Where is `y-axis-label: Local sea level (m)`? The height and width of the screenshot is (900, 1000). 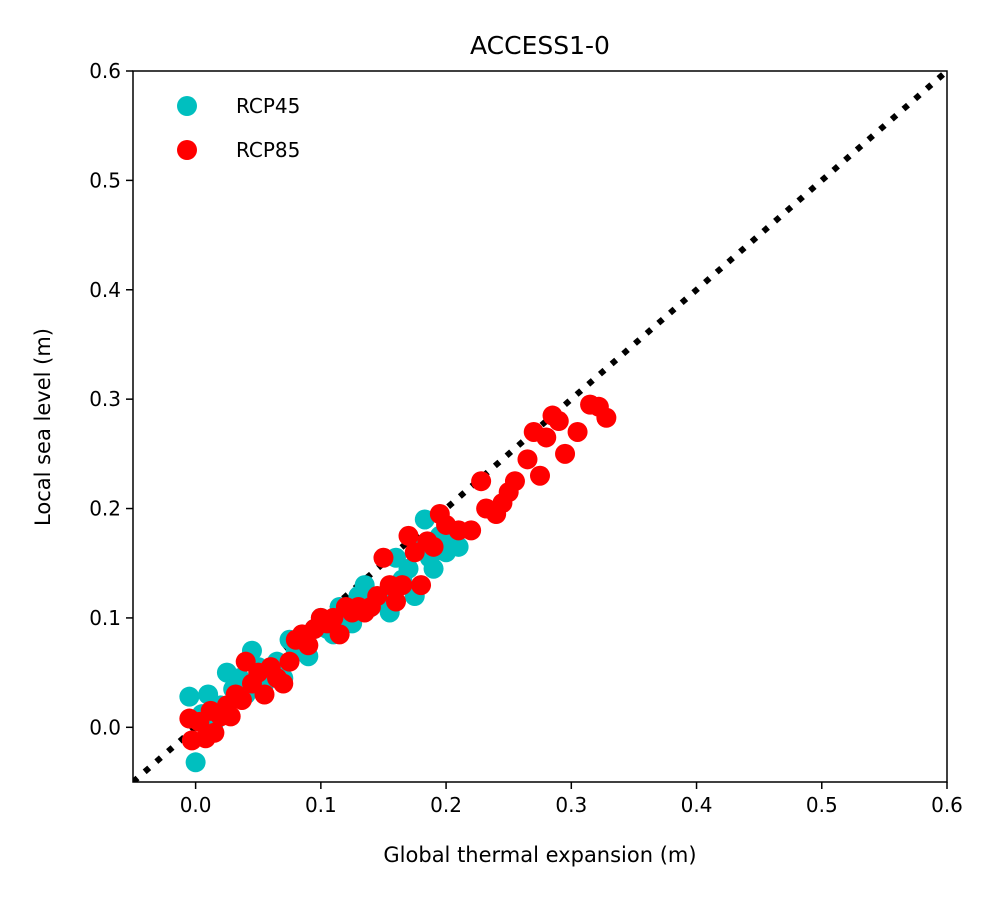 y-axis-label: Local sea level (m) is located at coordinates (43, 427).